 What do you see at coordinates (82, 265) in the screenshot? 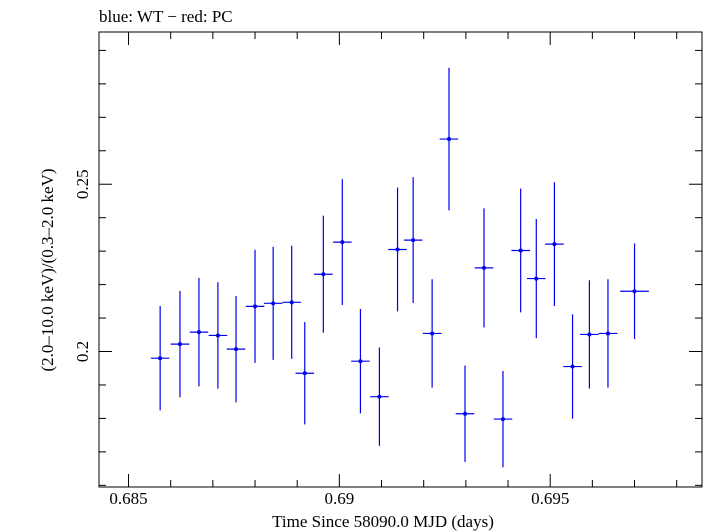
I see `y-tick-labels: 0.2 0.25` at bounding box center [82, 265].